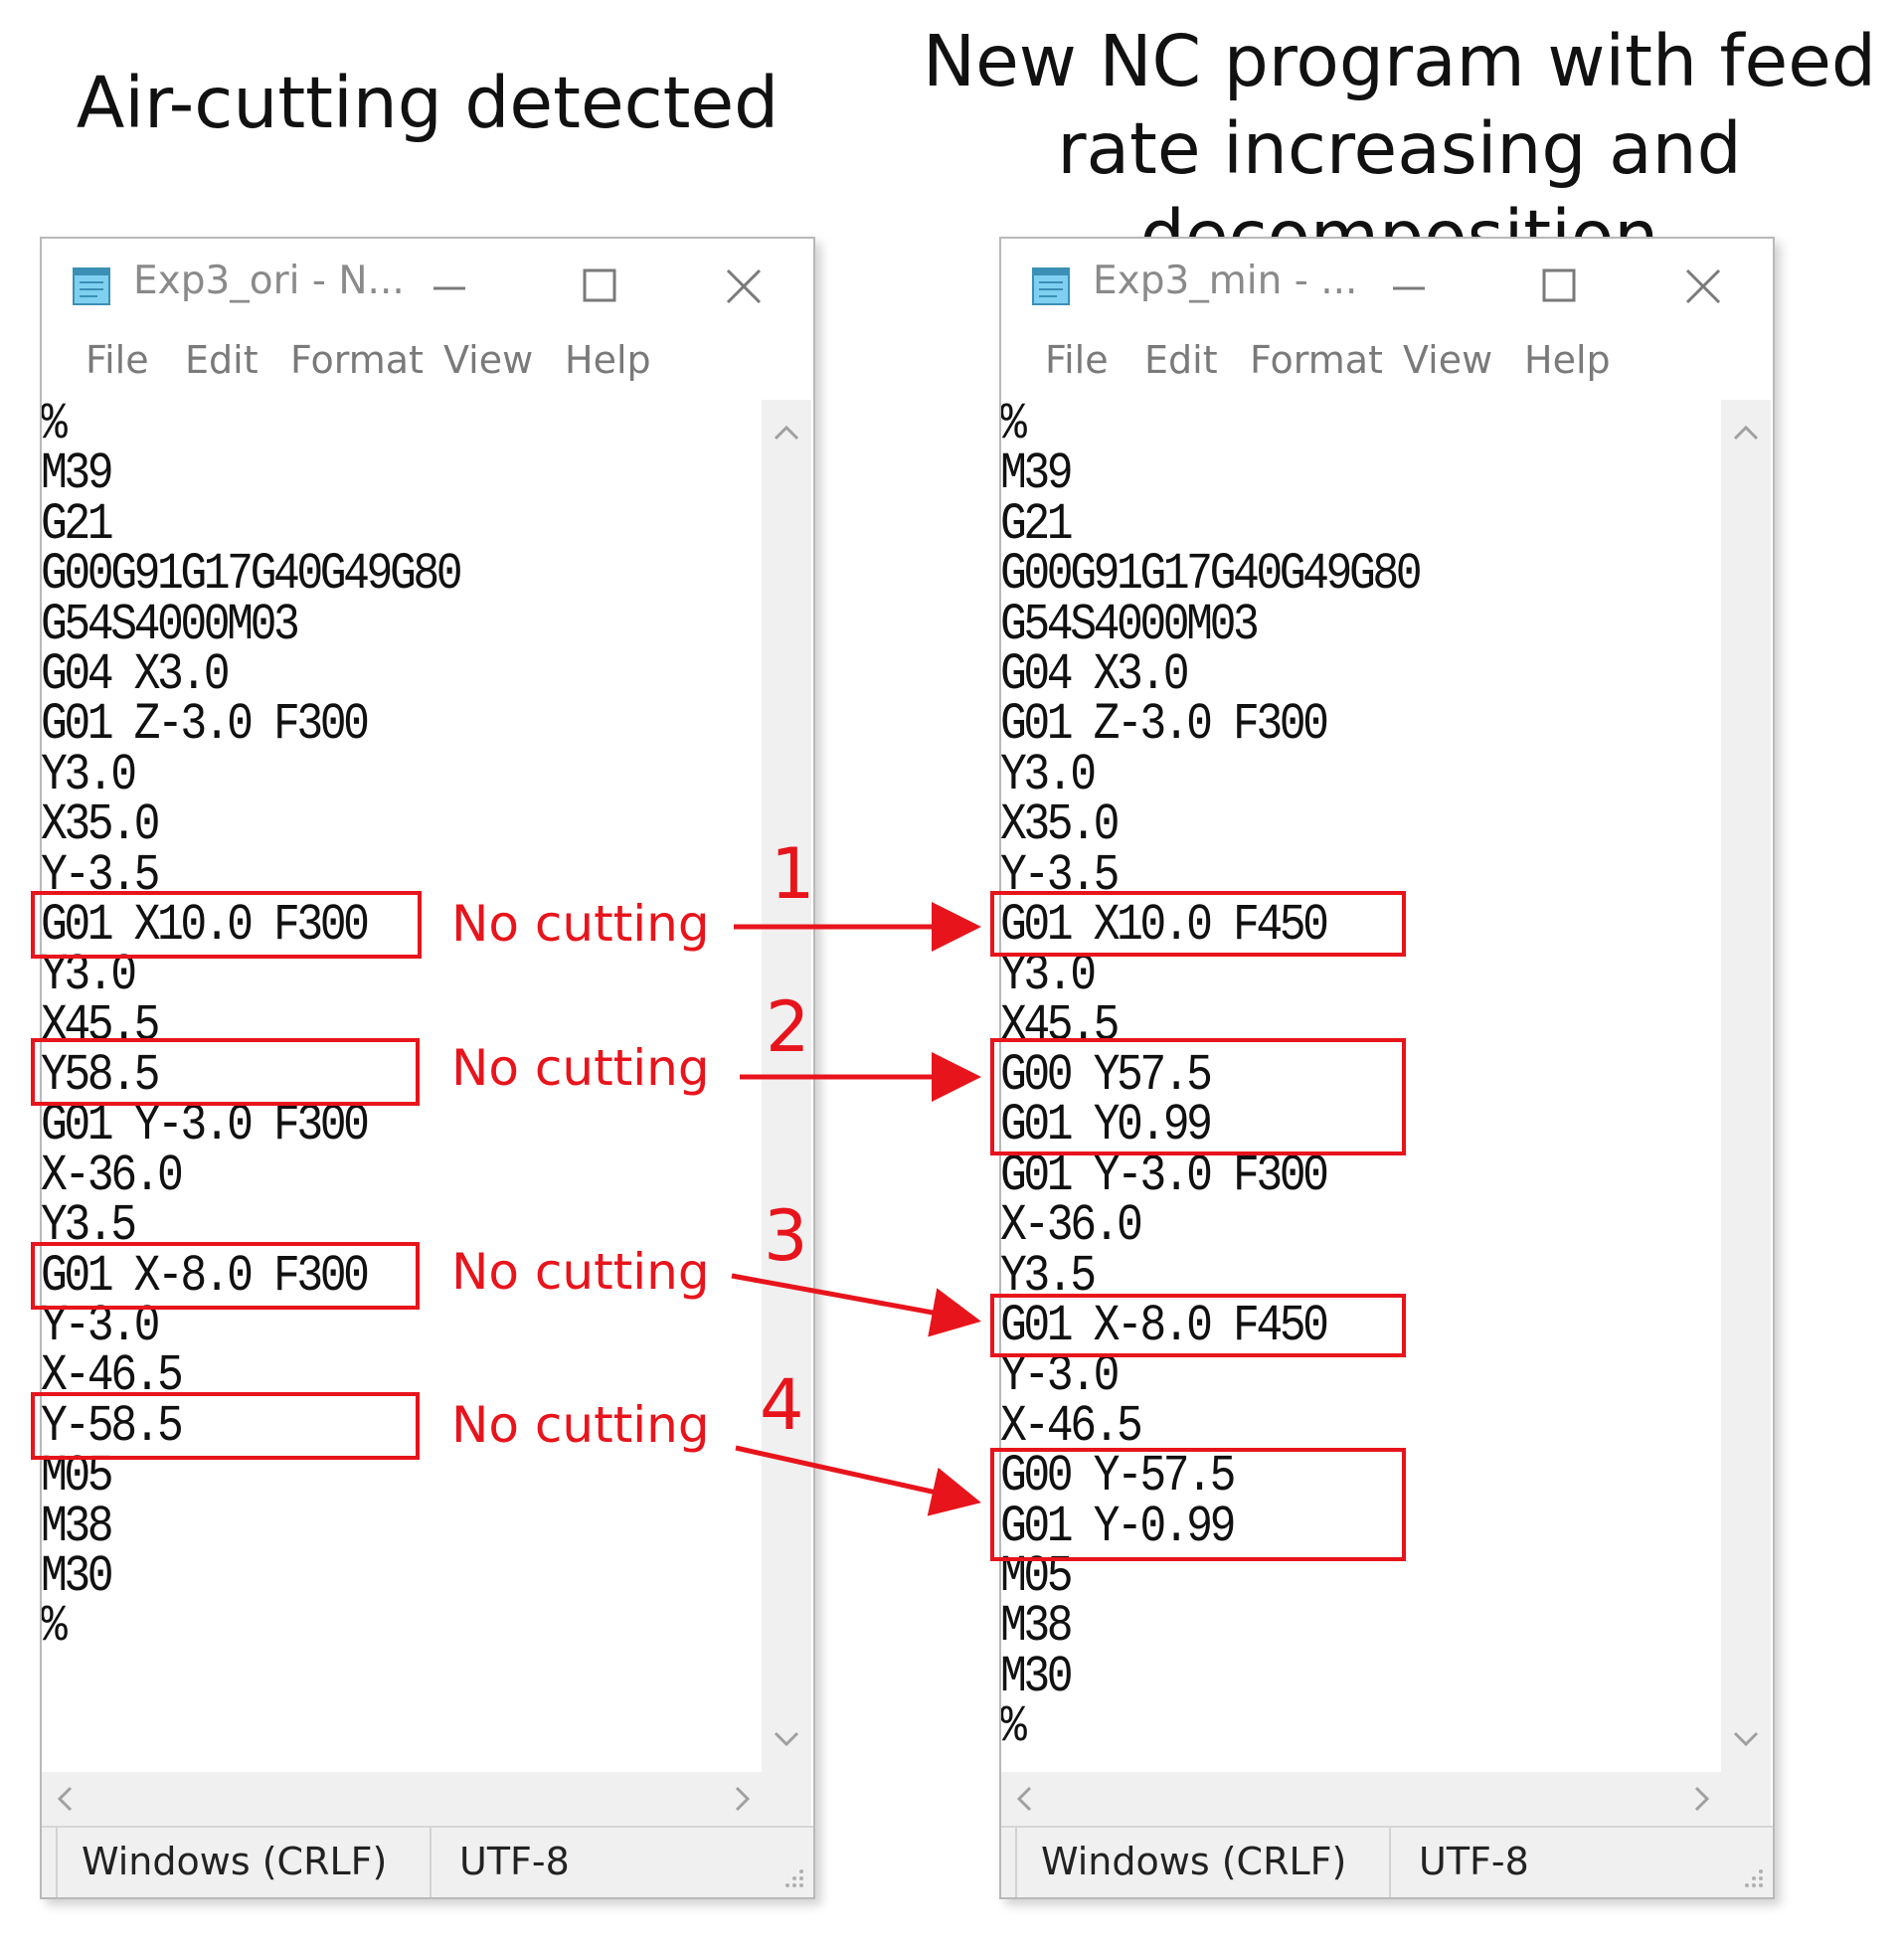  What do you see at coordinates (101, 826) in the screenshot?
I see `code-line: X35.0` at bounding box center [101, 826].